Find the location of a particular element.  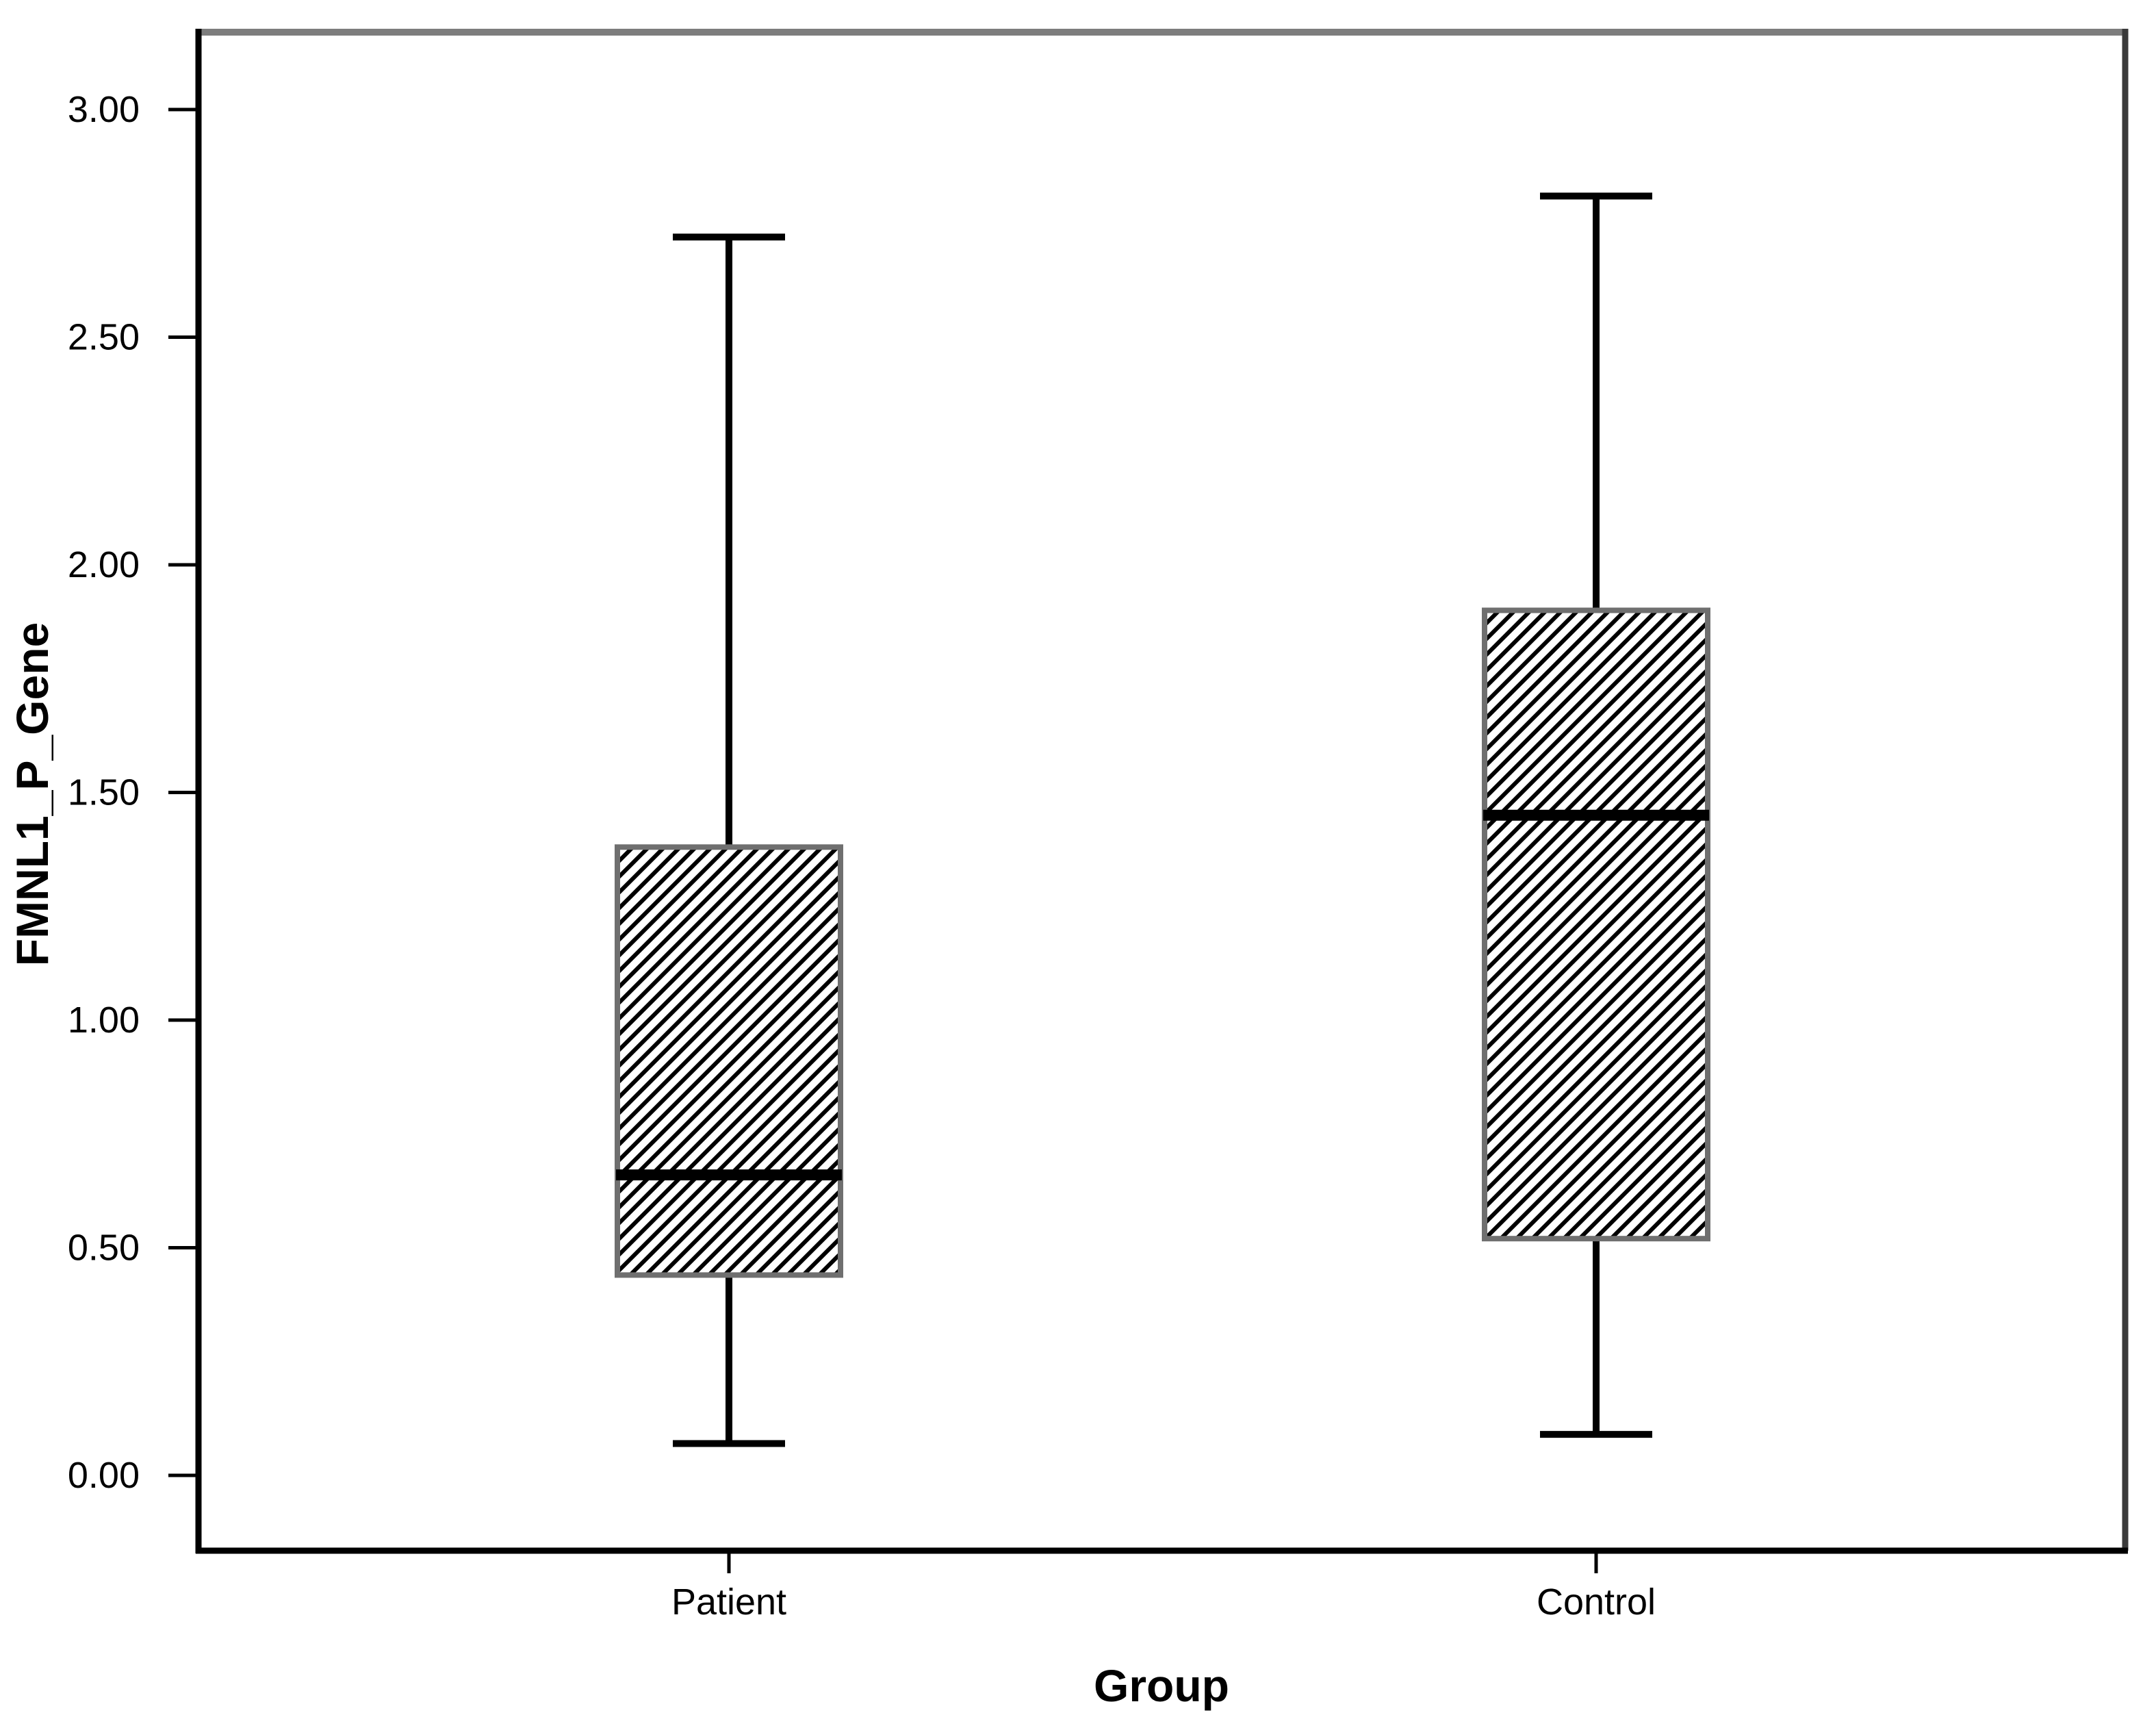

y-axis-ticks: 0.00 0.50 1.00 1.50 2.00 2.50 3.00 is located at coordinates (133, 792).